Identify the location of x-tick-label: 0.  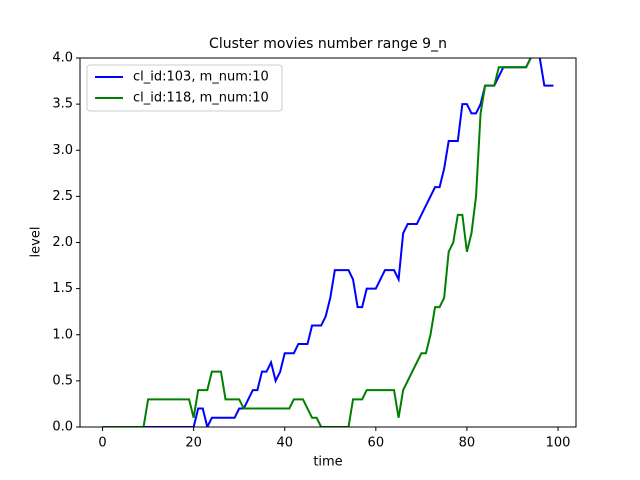
(102, 443).